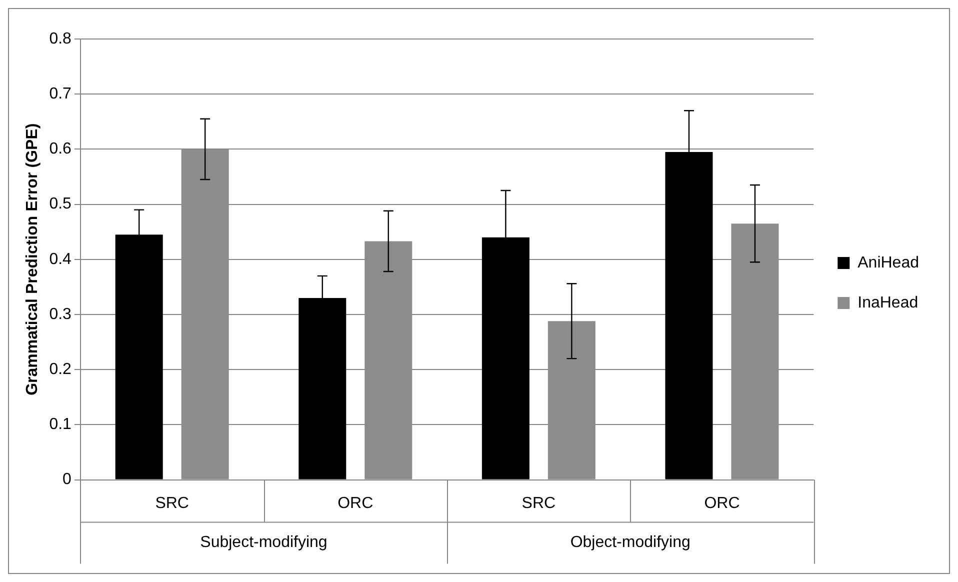  I want to click on y-tick-label: 0.8, so click(60, 39).